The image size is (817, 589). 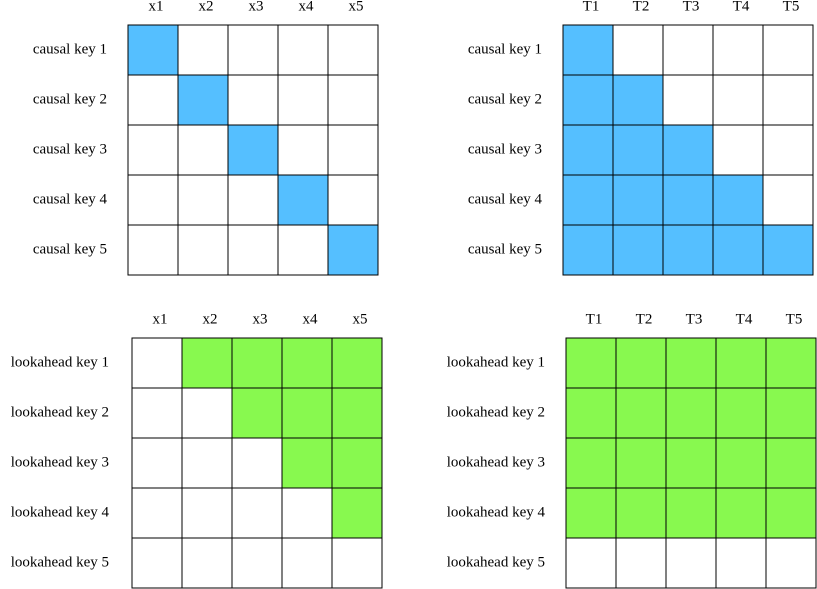 I want to click on column-label: x5, so click(x=360, y=319).